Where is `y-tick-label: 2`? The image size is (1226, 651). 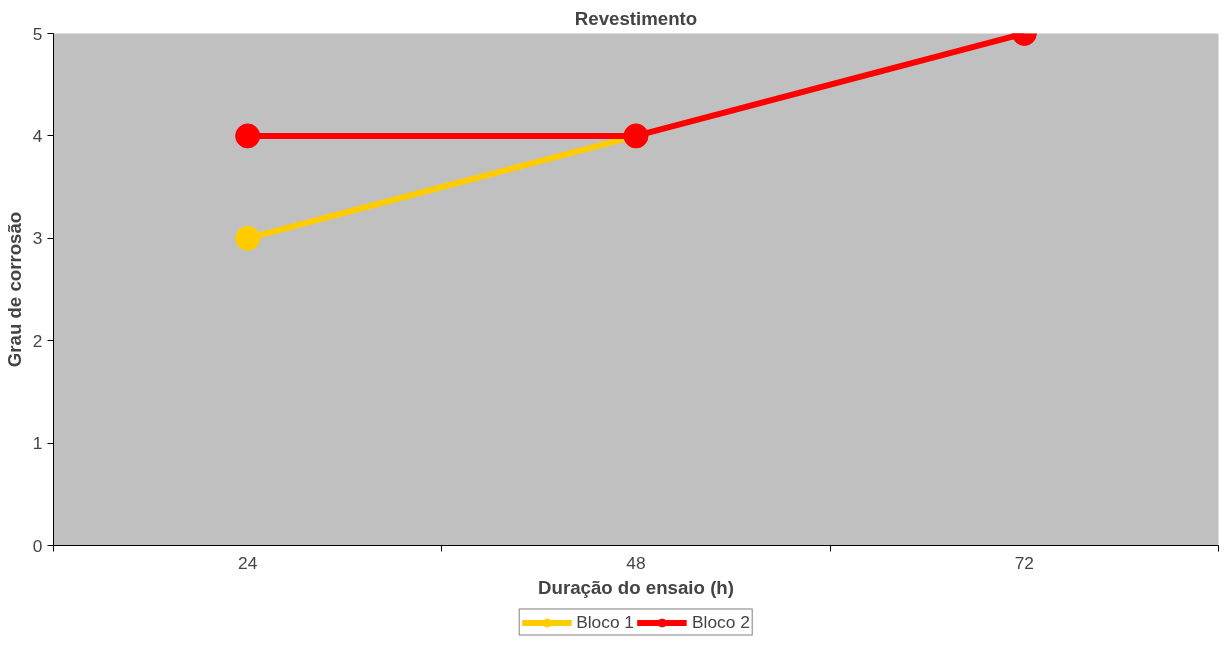
y-tick-label: 2 is located at coordinates (37, 340).